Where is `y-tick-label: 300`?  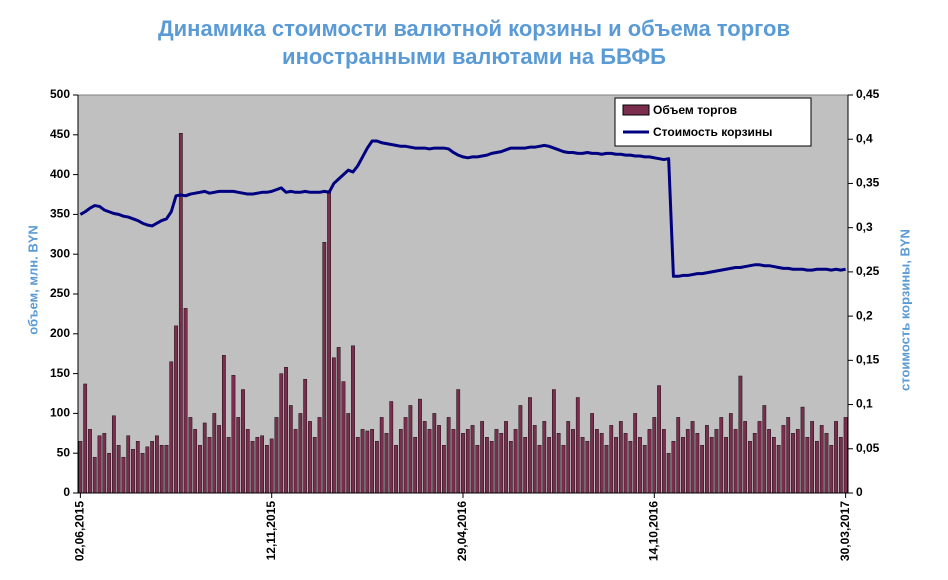 y-tick-label: 300 is located at coordinates (60, 253).